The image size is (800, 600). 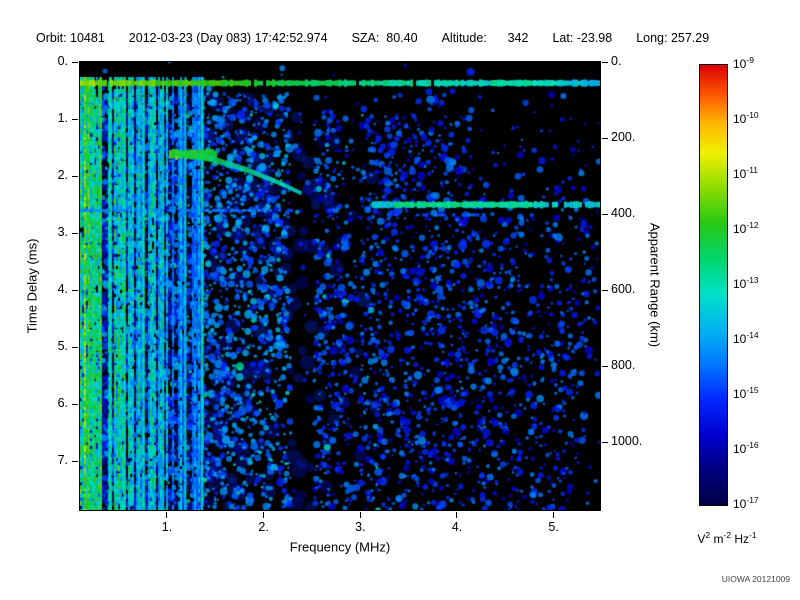 What do you see at coordinates (746, 393) in the screenshot?
I see `colorbar-tick-label: 10-15` at bounding box center [746, 393].